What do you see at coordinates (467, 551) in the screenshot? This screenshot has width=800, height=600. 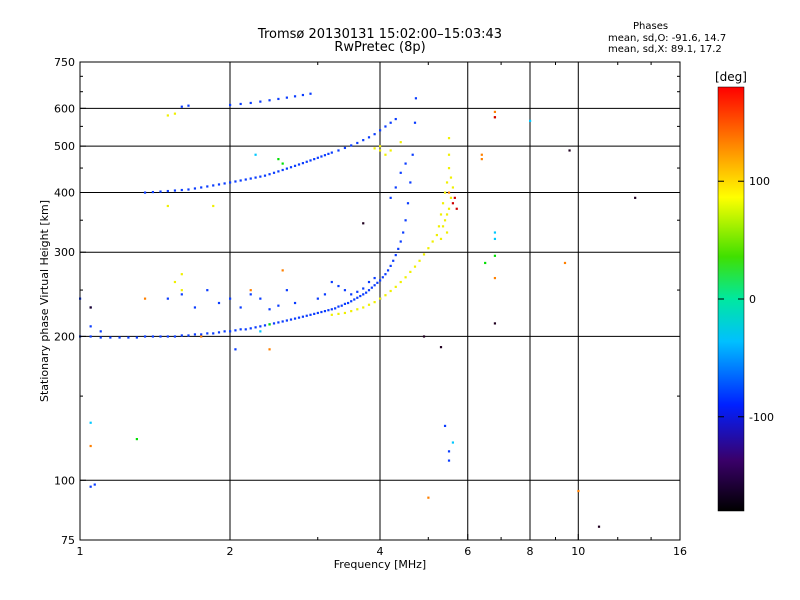 I see `x-tick-label: 6` at bounding box center [467, 551].